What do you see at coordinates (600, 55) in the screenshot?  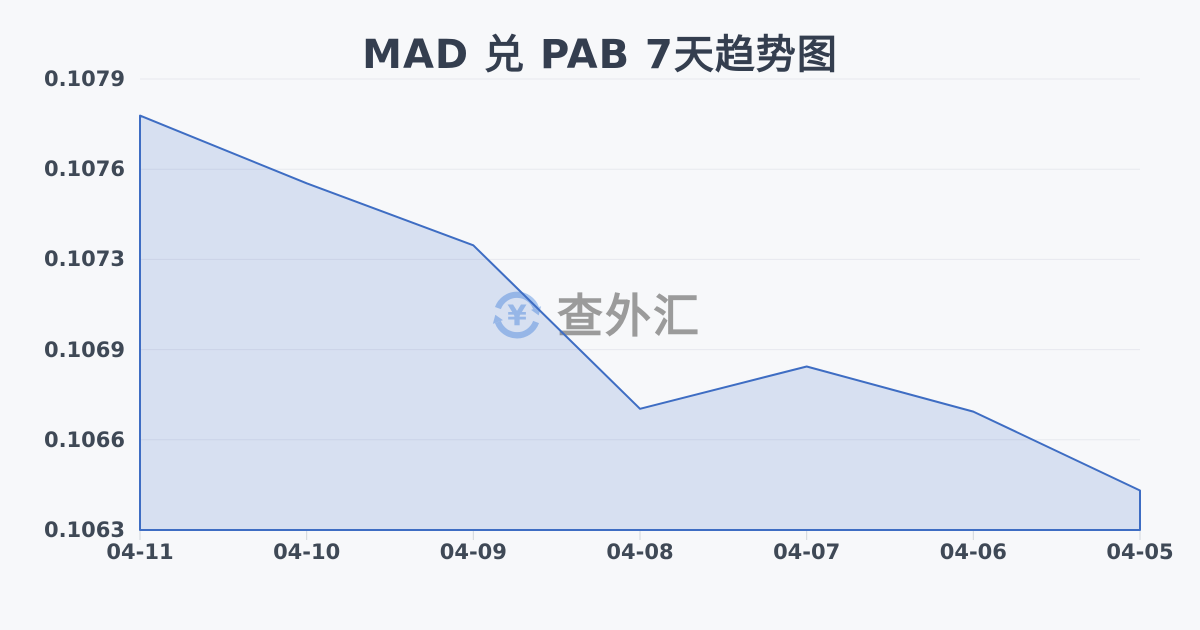 I see `chart-title: MAD 兑 PAB 7天趋势图` at bounding box center [600, 55].